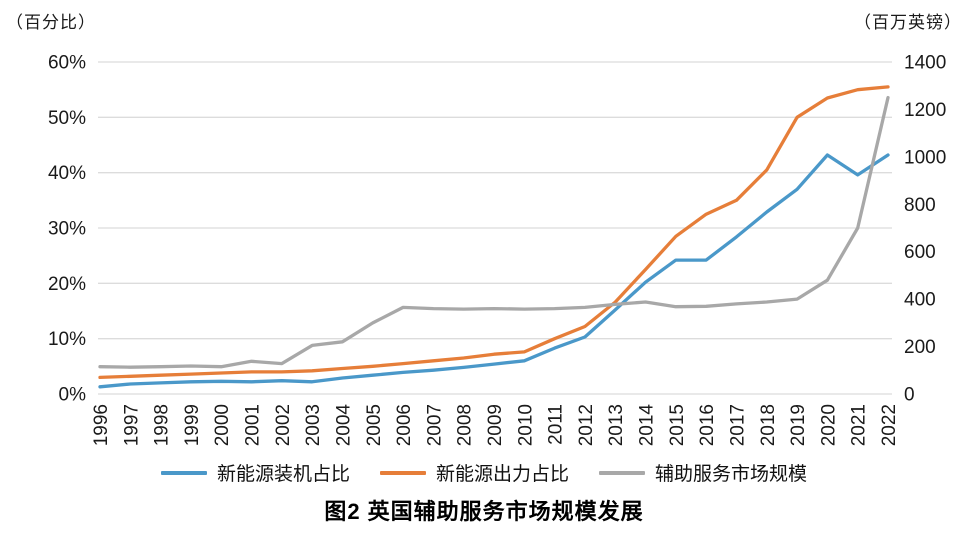 This screenshot has width=968, height=533. What do you see at coordinates (465, 425) in the screenshot?
I see `x-axis-year-label: 2008` at bounding box center [465, 425].